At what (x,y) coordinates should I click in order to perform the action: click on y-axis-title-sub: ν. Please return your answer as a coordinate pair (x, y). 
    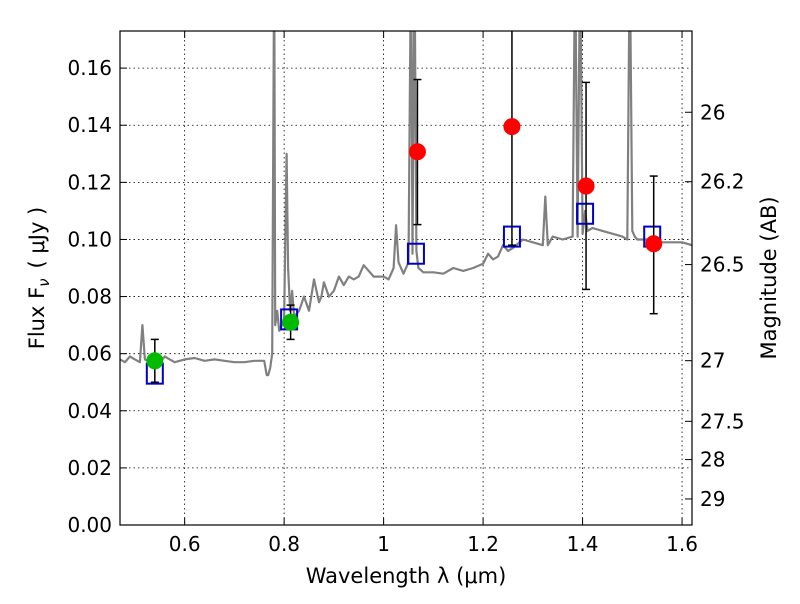
    Looking at the image, I should click on (44, 282).